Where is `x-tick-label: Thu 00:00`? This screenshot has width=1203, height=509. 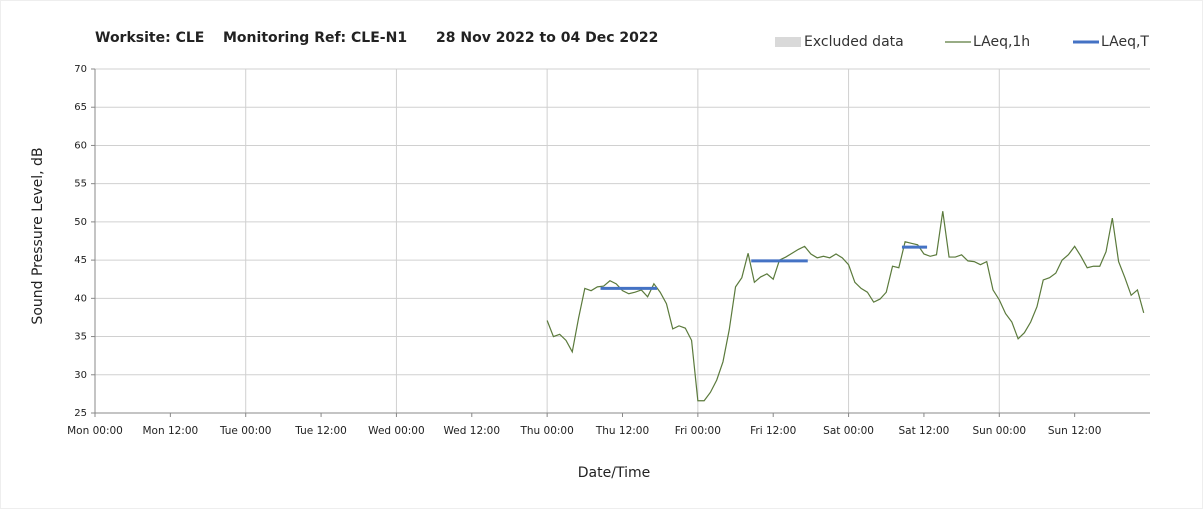 x-tick-label: Thu 00:00 is located at coordinates (546, 431).